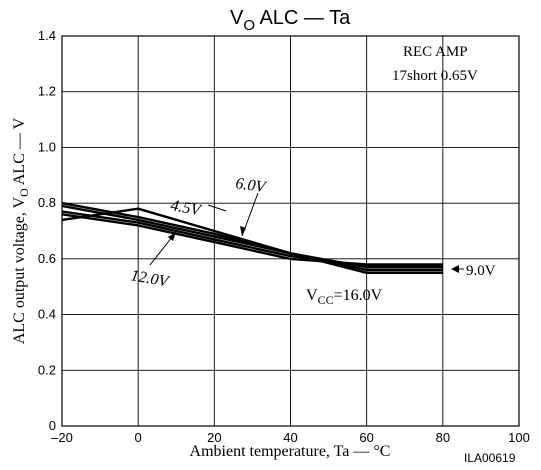 The width and height of the screenshot is (541, 470). Describe the element at coordinates (217, 208) in the screenshot. I see `leader-4.5v` at that location.